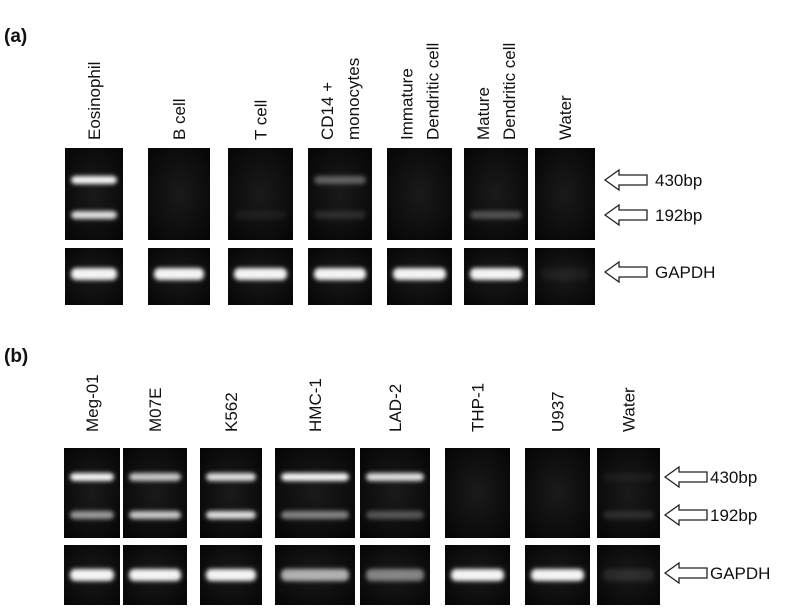 This screenshot has width=785, height=612. Describe the element at coordinates (478, 407) in the screenshot. I see `lane-label: THP-1` at that location.